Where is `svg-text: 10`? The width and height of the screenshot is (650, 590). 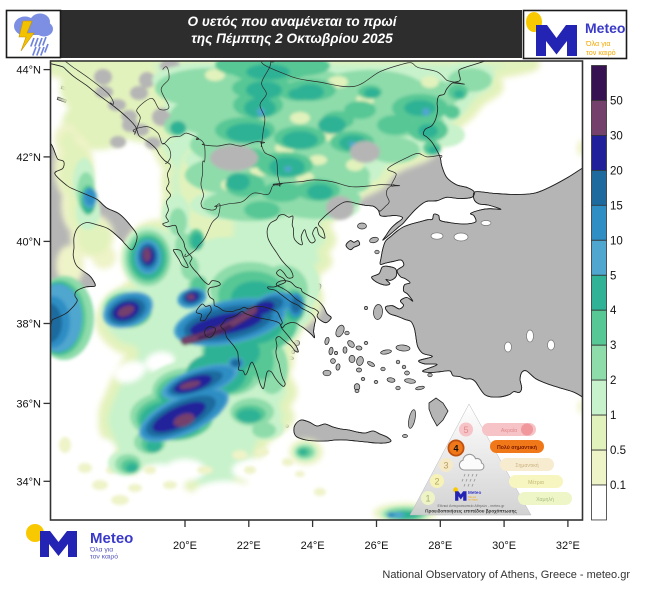
svg-text: 10 is located at coordinates (616, 241).